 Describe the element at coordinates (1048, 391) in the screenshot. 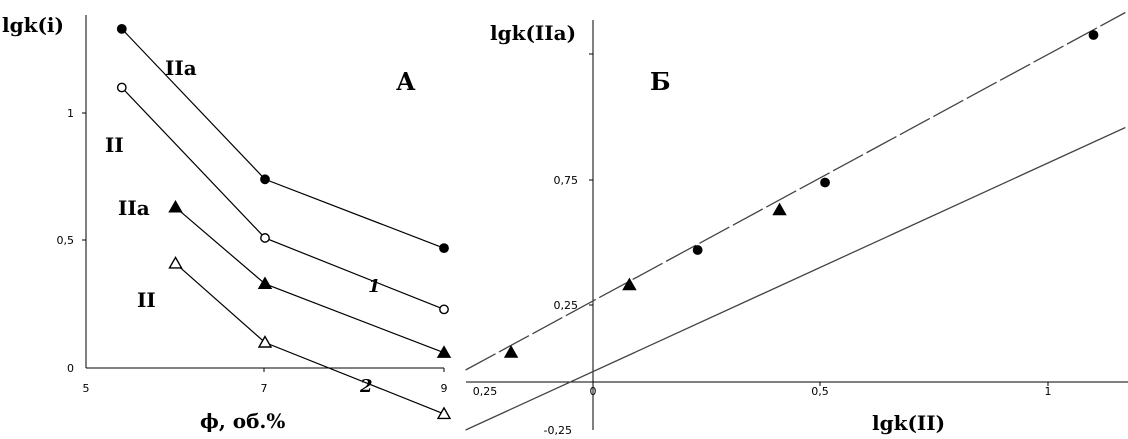

I see `panel-b-x-tick-label: 1` at that location.